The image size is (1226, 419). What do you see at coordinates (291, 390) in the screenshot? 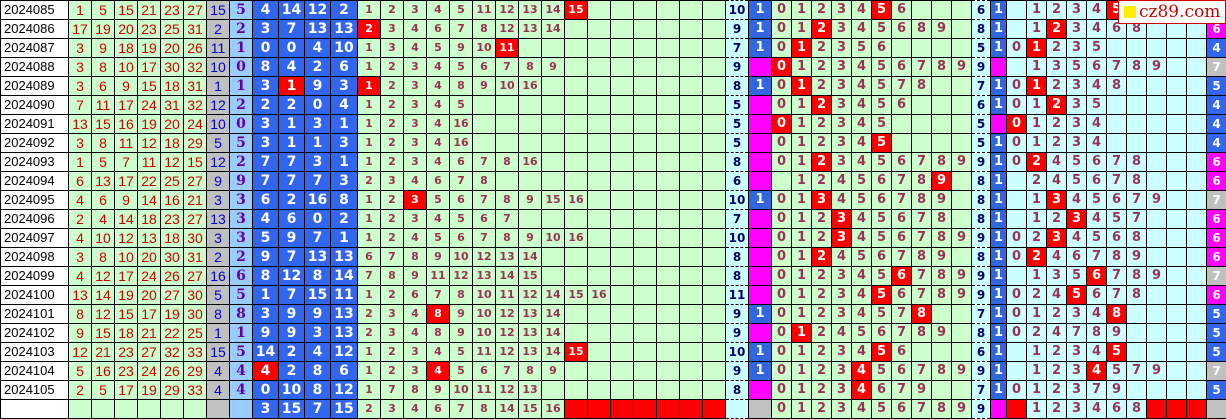
I see `blue-stat-cell: 10` at bounding box center [291, 390].